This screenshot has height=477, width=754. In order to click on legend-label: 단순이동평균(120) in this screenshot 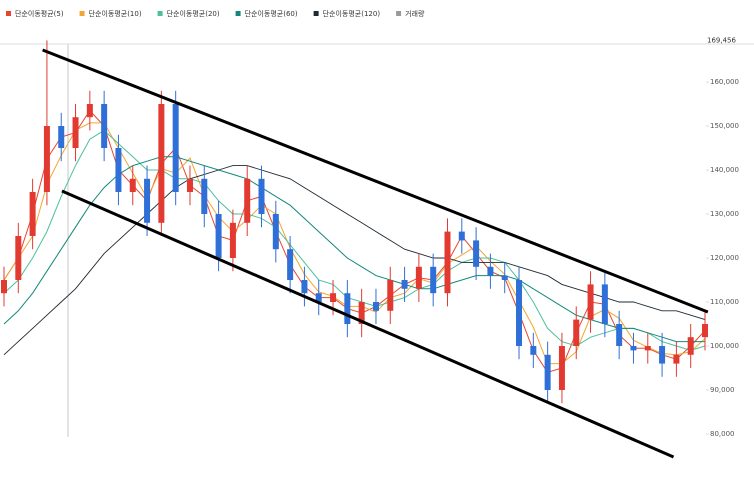, I will do `click(352, 13)`.